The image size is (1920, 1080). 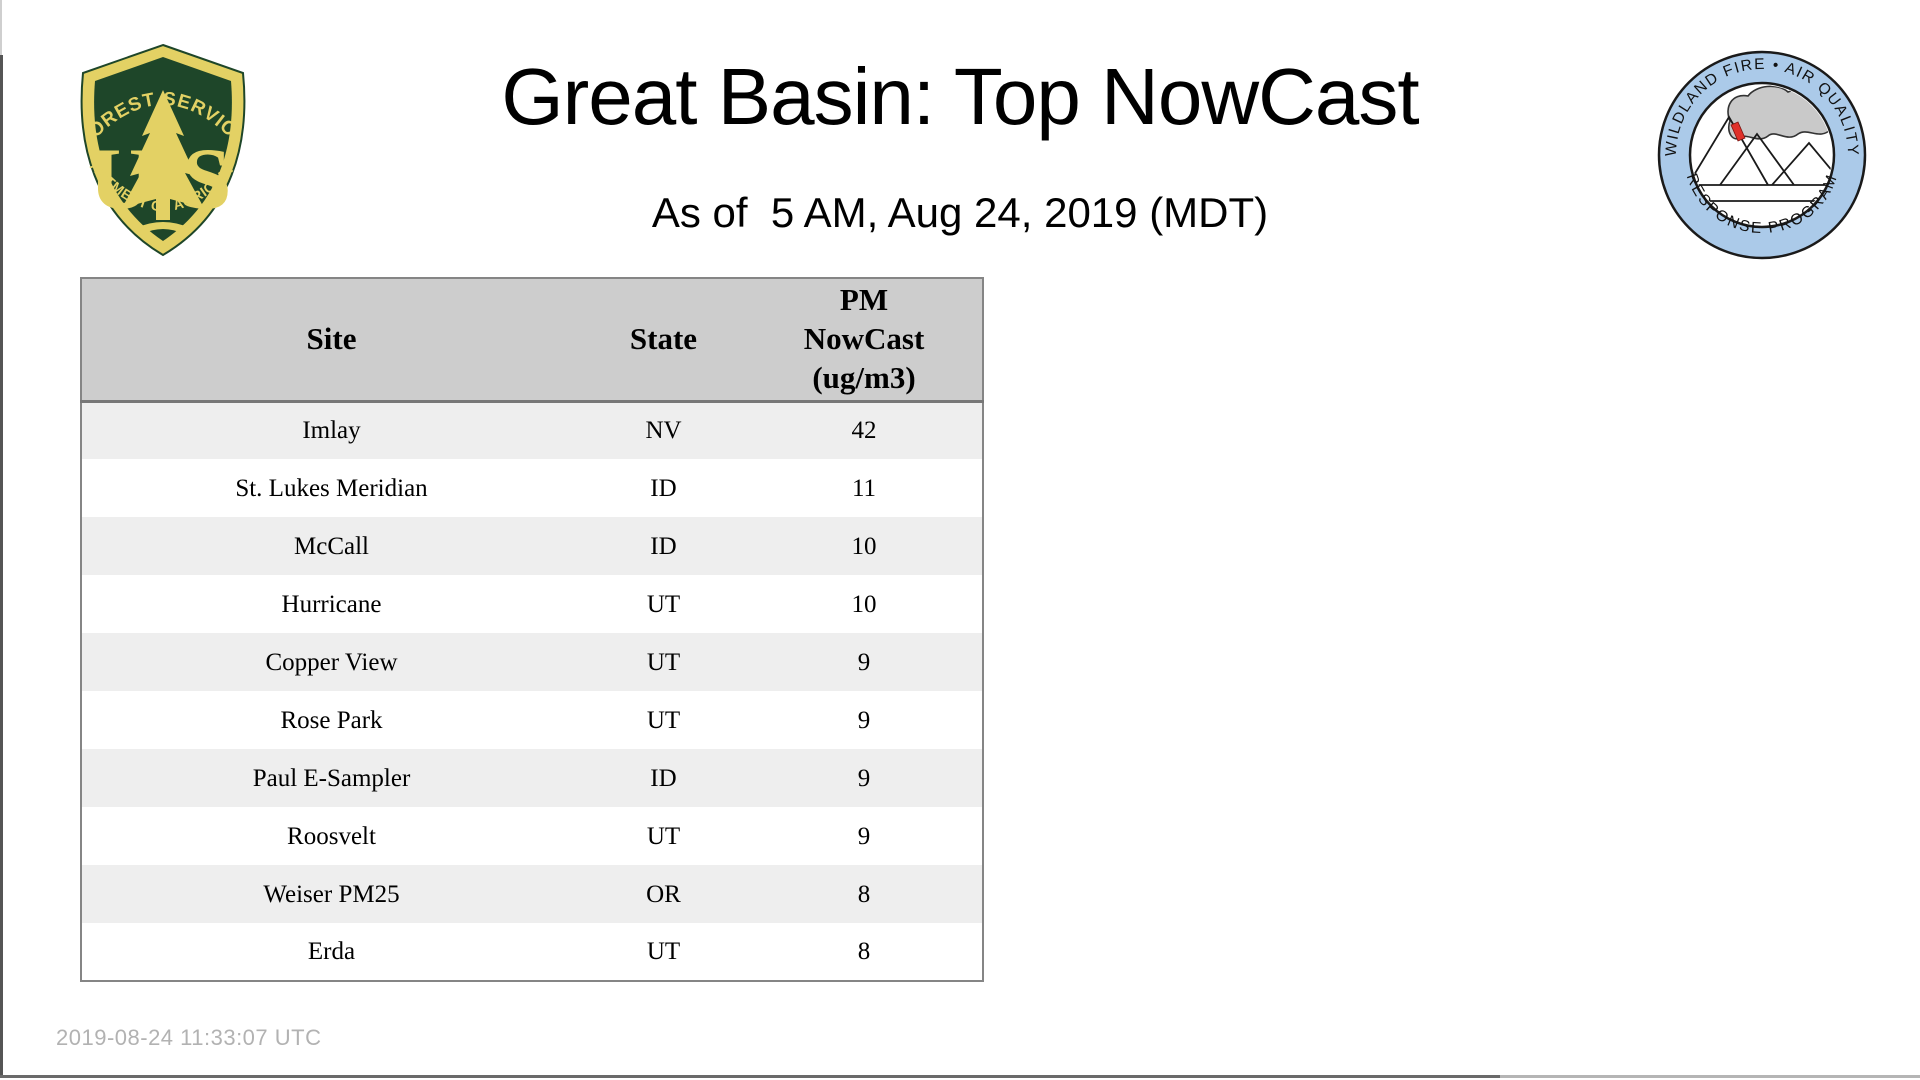 What do you see at coordinates (864, 377) in the screenshot?
I see `pm-header-line: (ug/m3)` at bounding box center [864, 377].